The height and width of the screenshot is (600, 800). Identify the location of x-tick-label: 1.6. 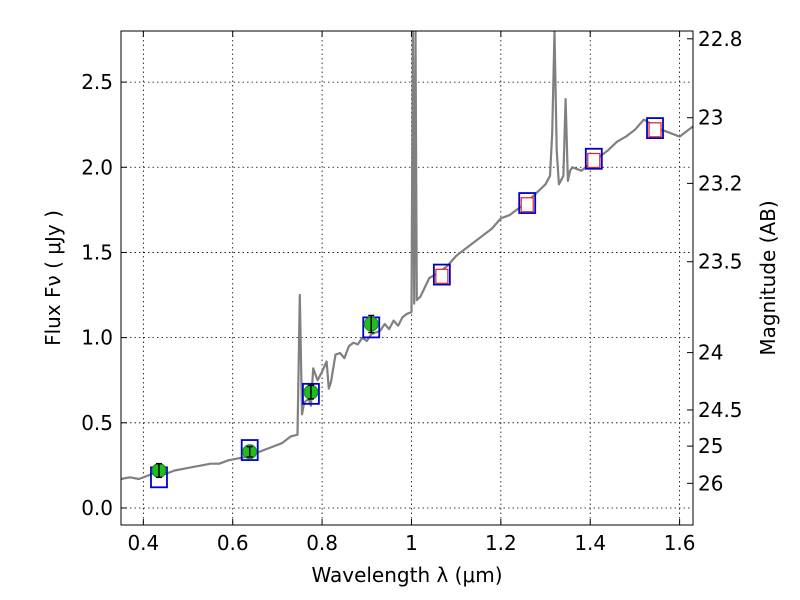
(680, 543).